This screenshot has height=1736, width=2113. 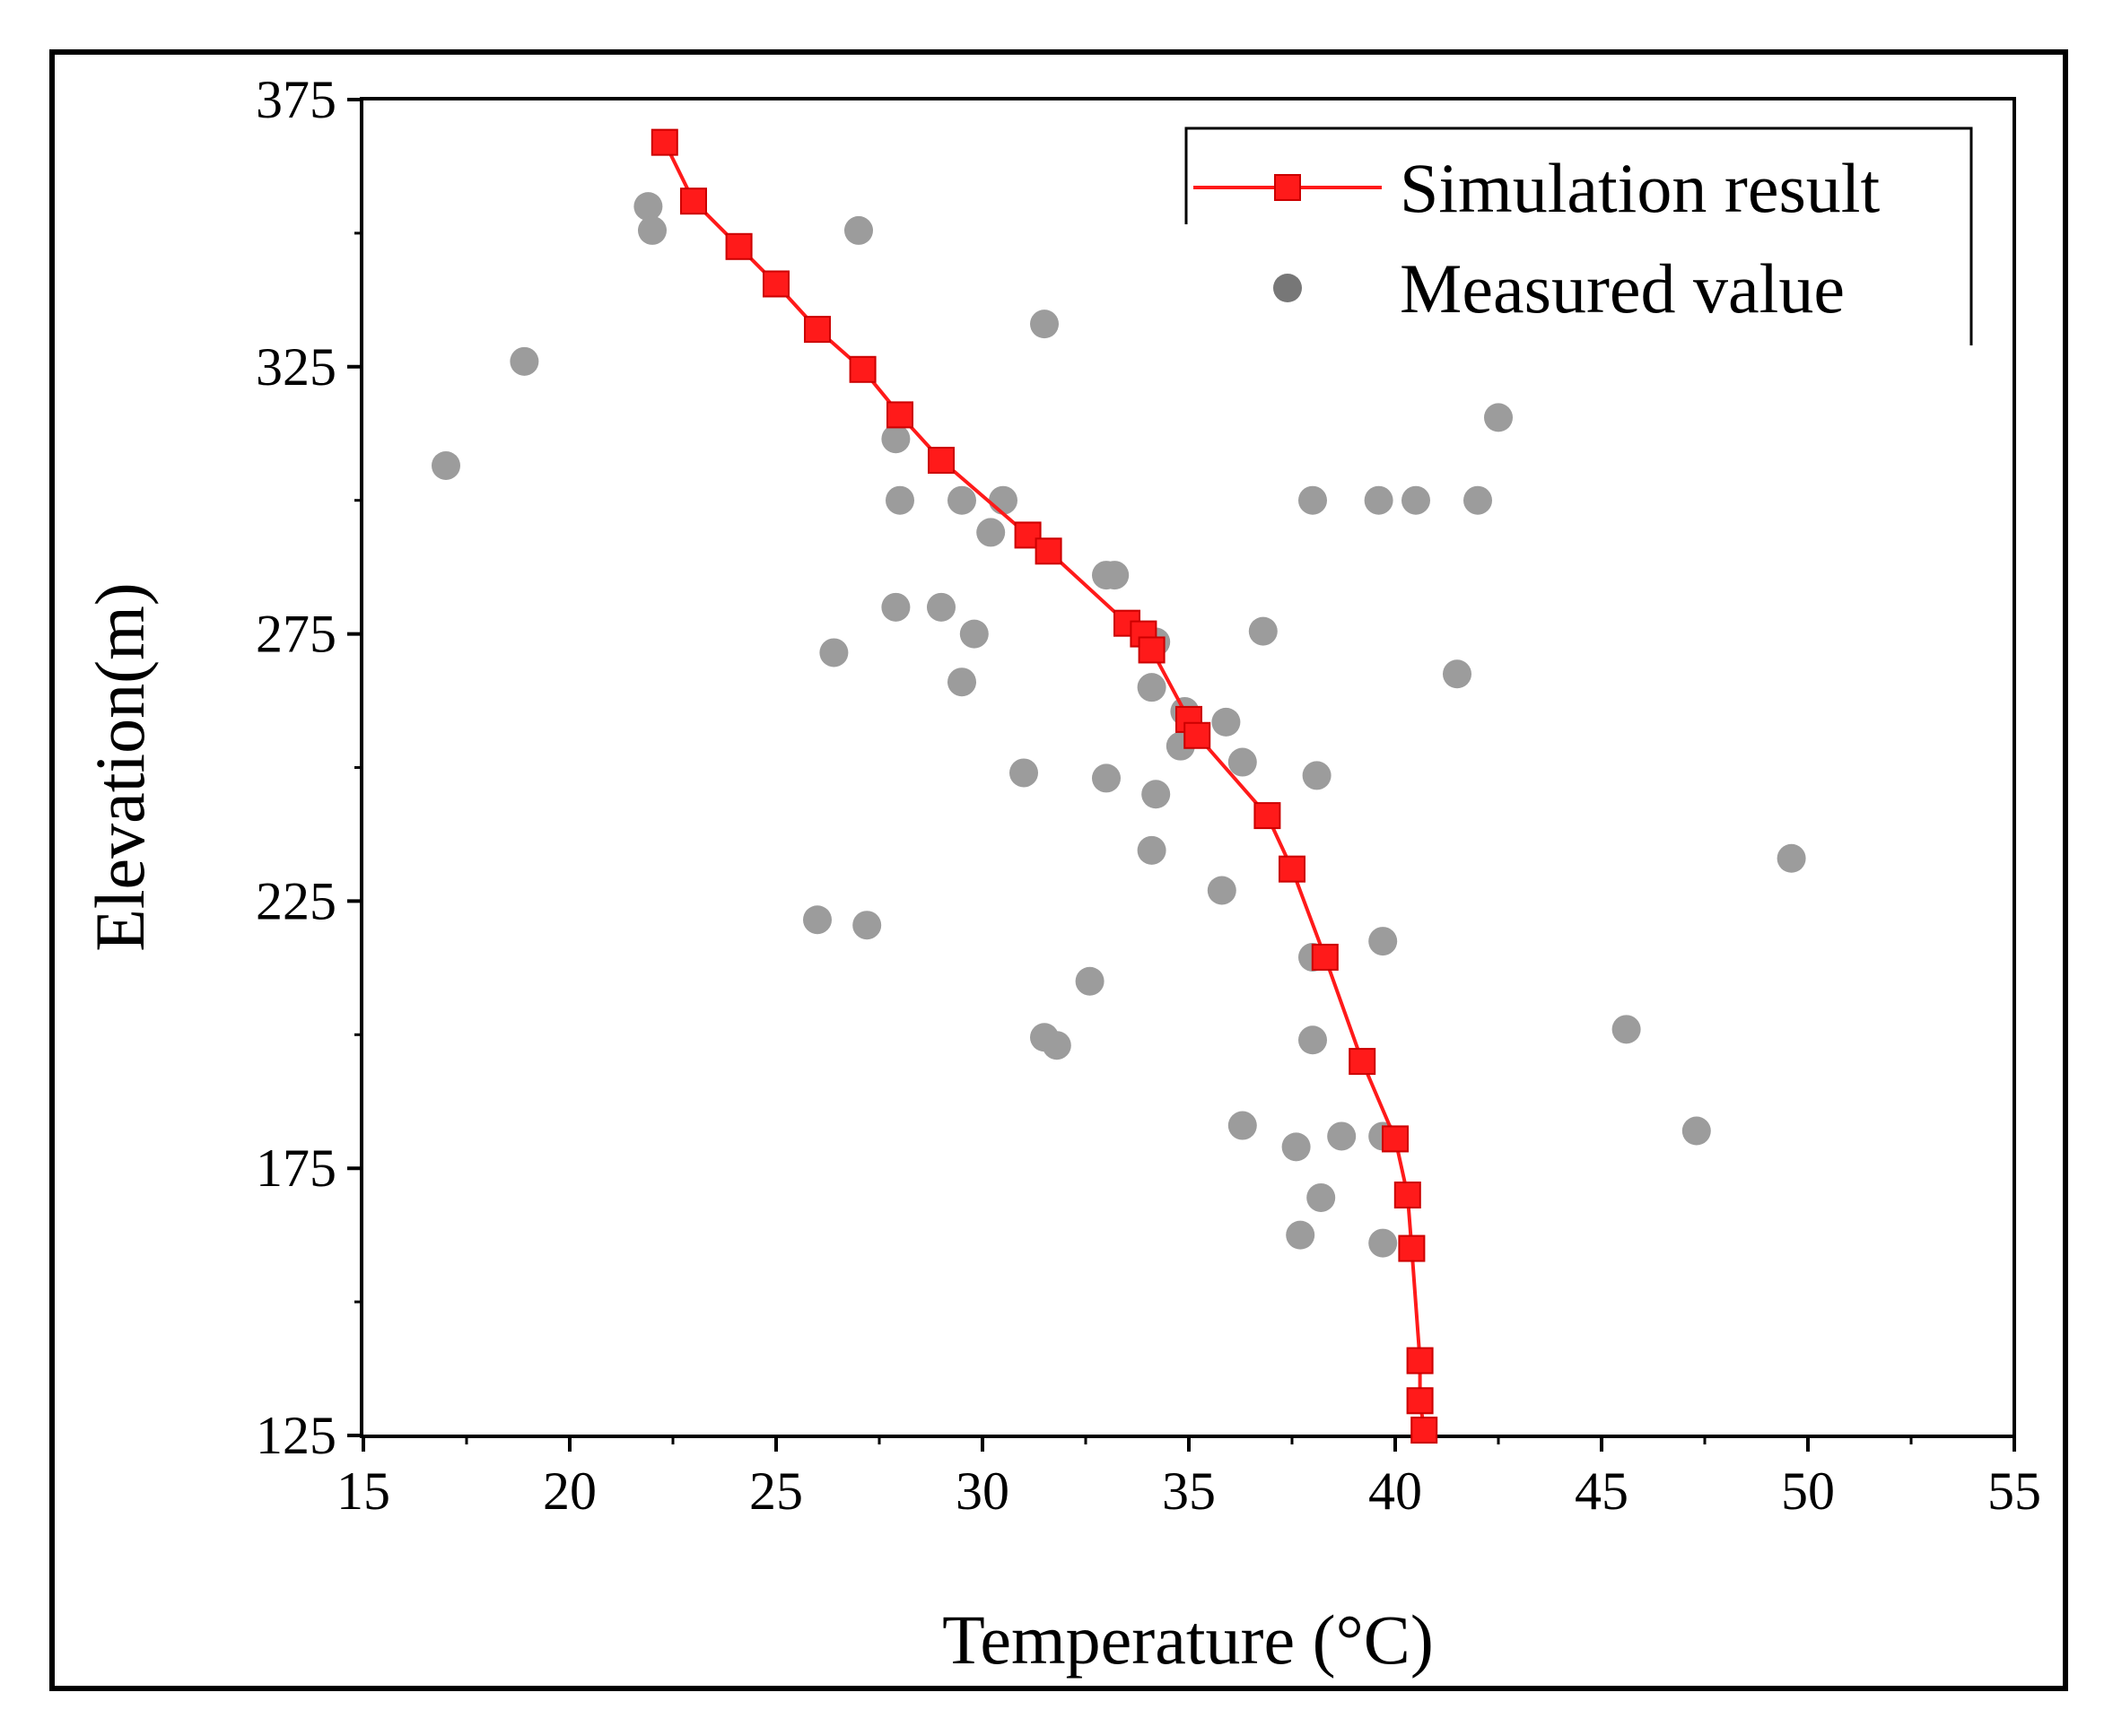 What do you see at coordinates (2014, 1491) in the screenshot?
I see `x-tick-label: 55` at bounding box center [2014, 1491].